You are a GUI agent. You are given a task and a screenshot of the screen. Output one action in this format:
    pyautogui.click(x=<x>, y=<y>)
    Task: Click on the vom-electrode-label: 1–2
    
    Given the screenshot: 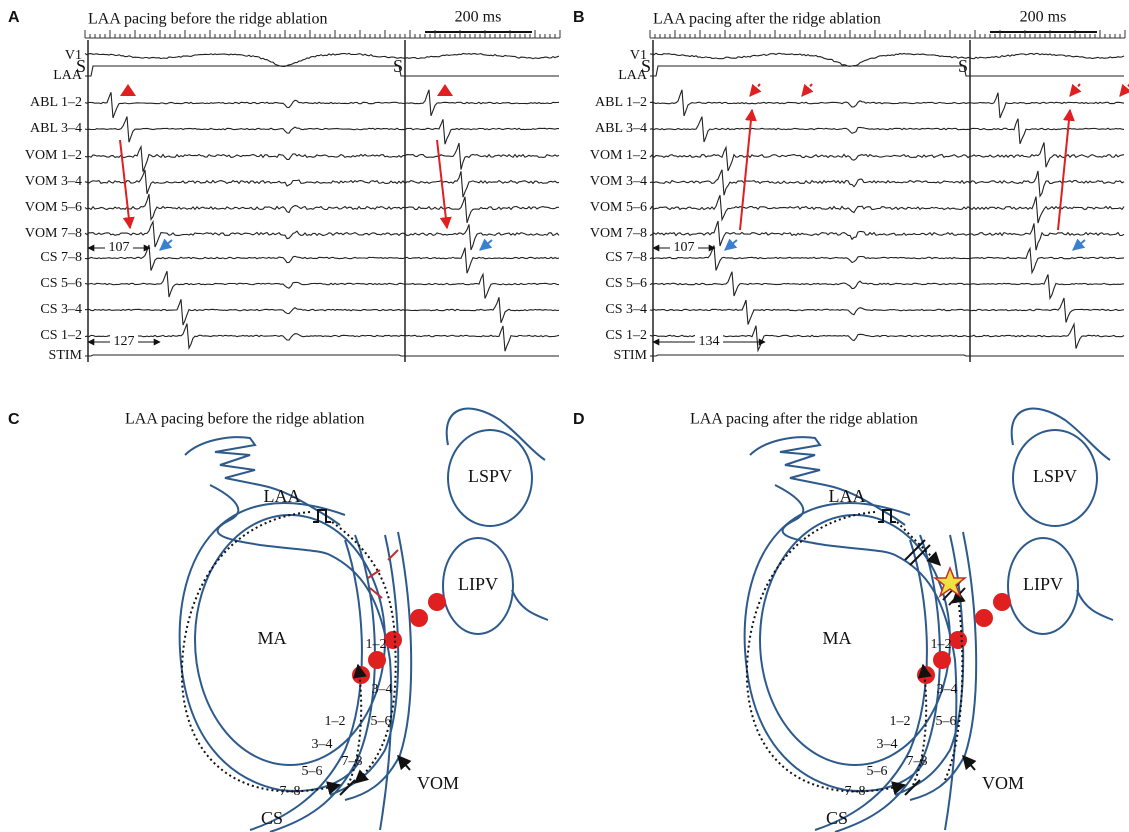 What is the action you would take?
    pyautogui.click(x=376, y=644)
    